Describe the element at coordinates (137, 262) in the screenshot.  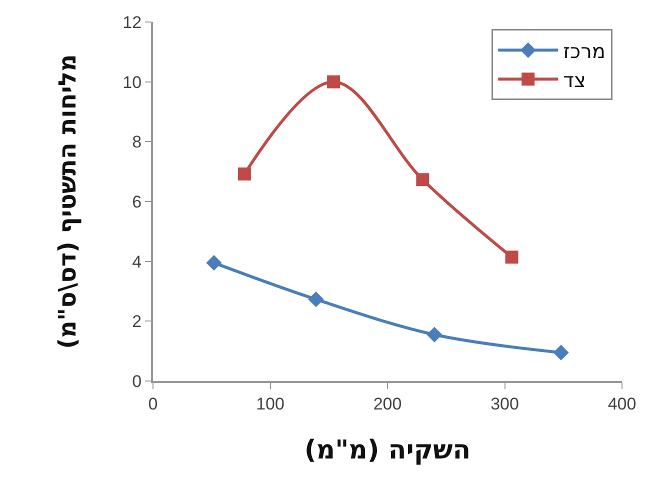
I see `y-tick-label: 4` at that location.